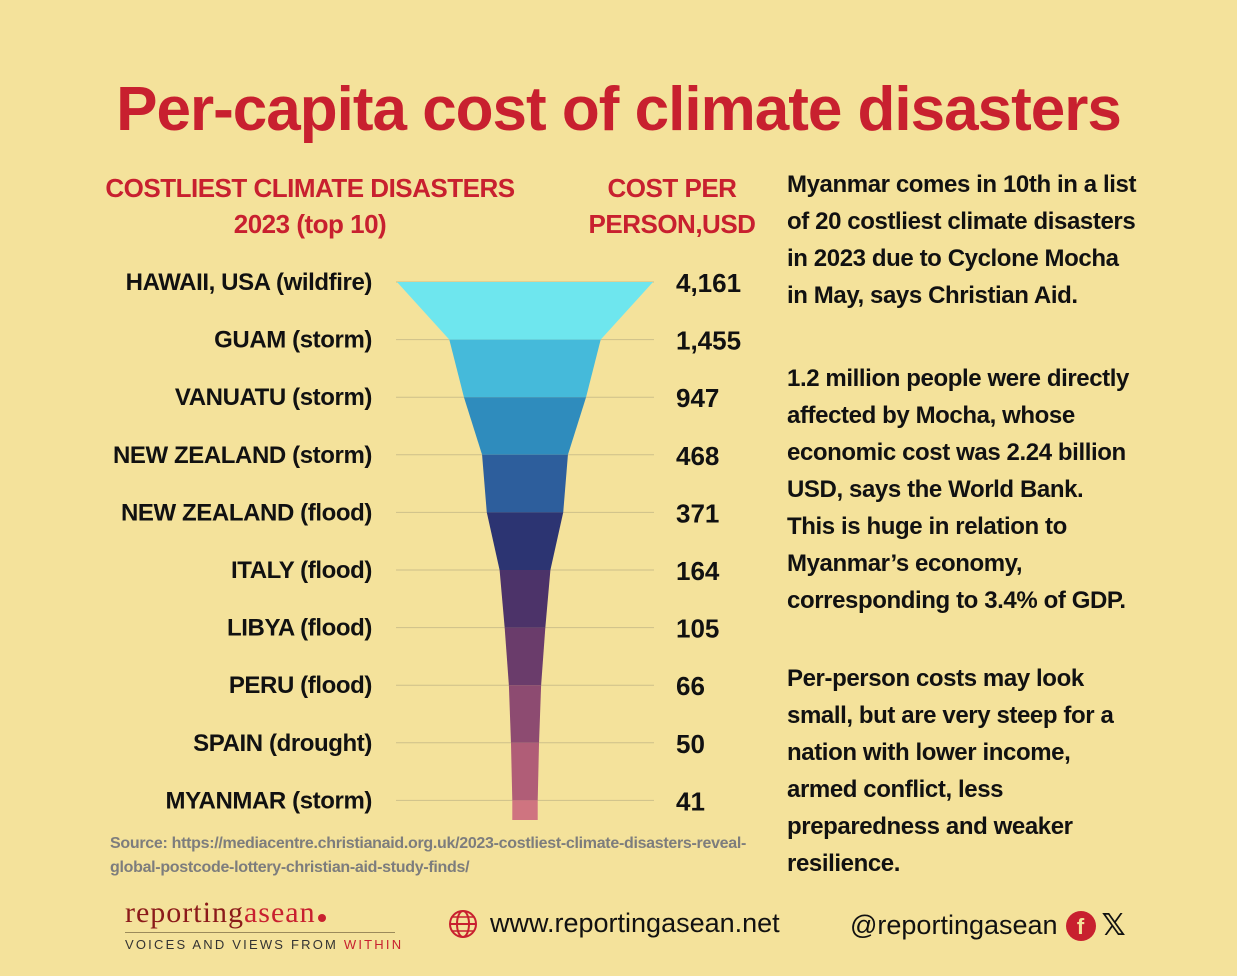 This screenshot has width=1237, height=976. I want to click on value-label: 468, so click(697, 456).